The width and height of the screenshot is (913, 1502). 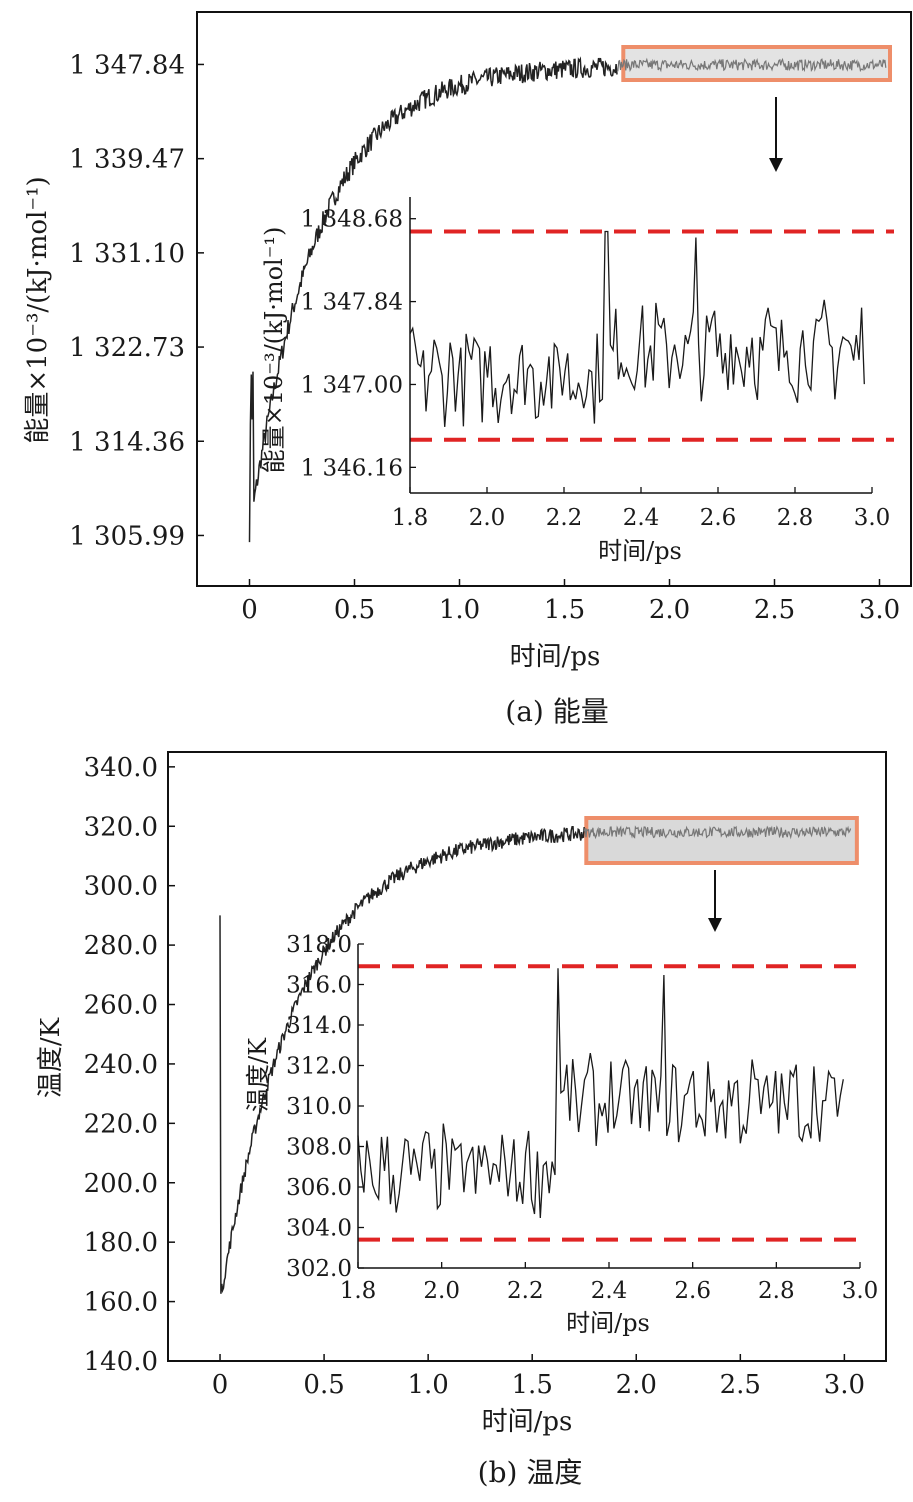 I want to click on energy-x-label: 时间/ps, so click(x=555, y=657).